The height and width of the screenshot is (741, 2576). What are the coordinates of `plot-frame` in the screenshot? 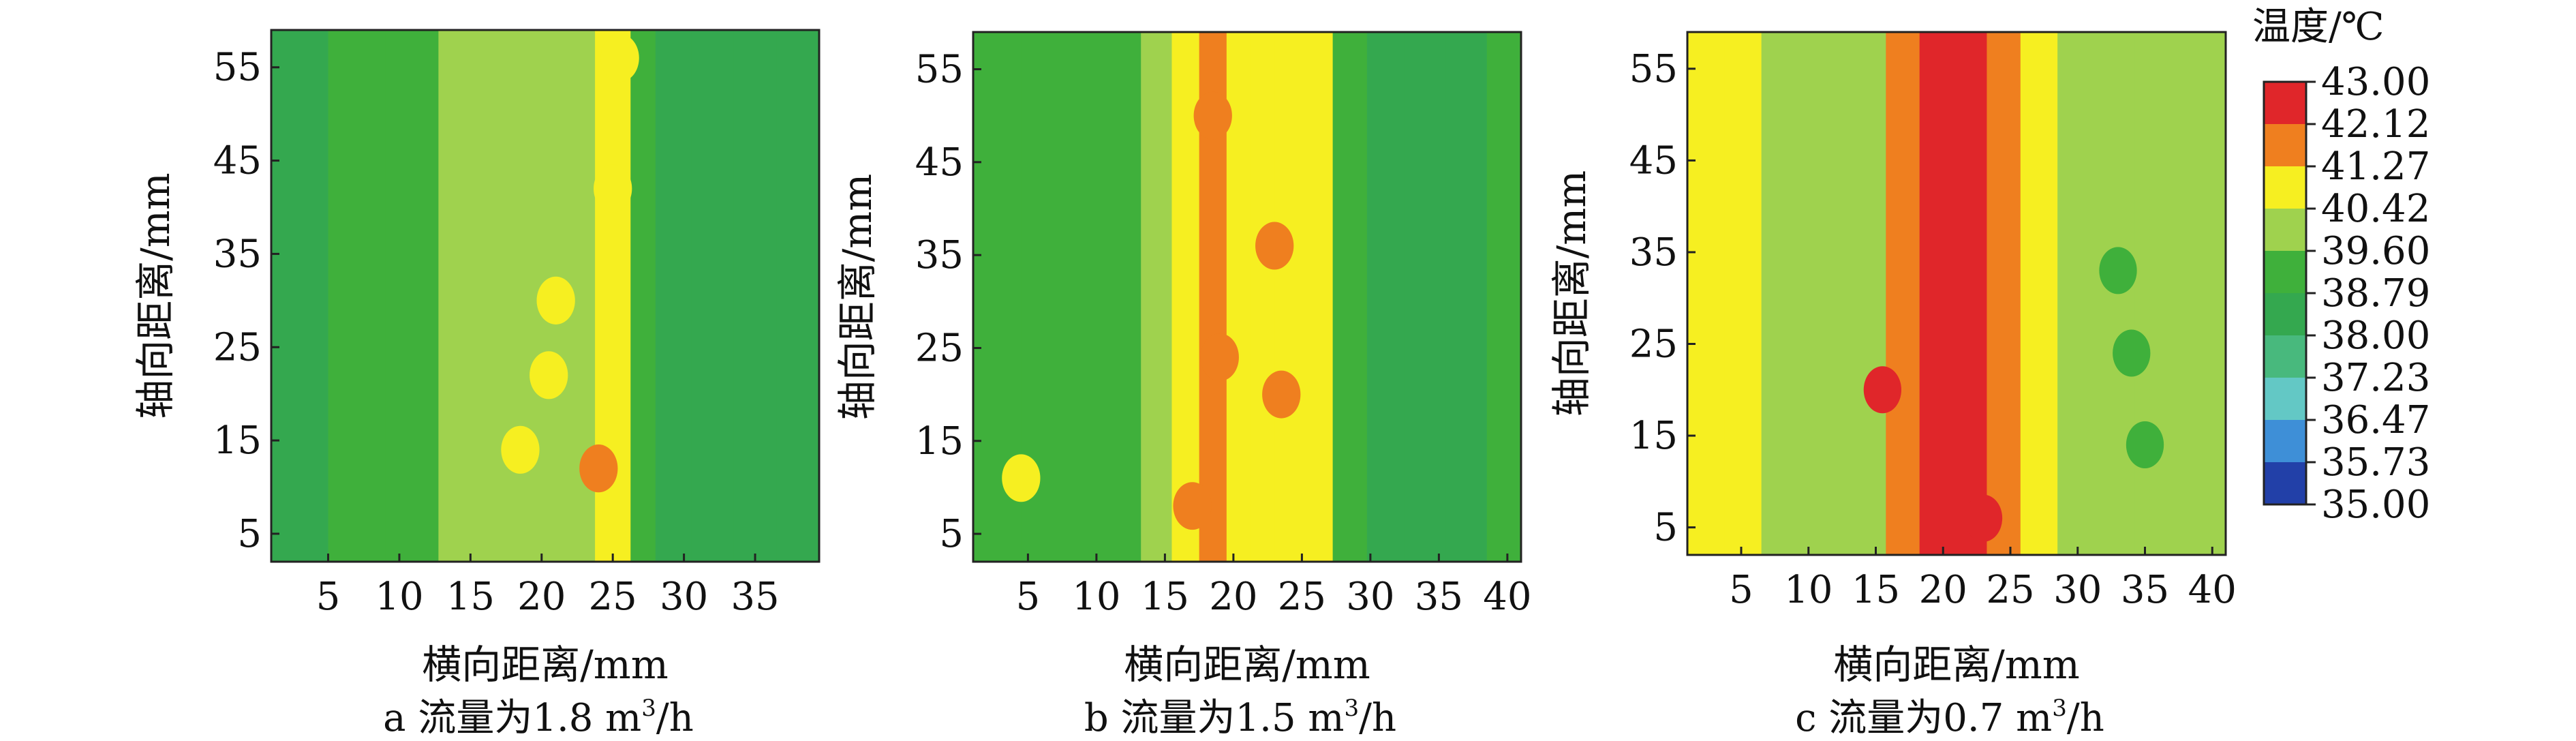 It's located at (1957, 293).